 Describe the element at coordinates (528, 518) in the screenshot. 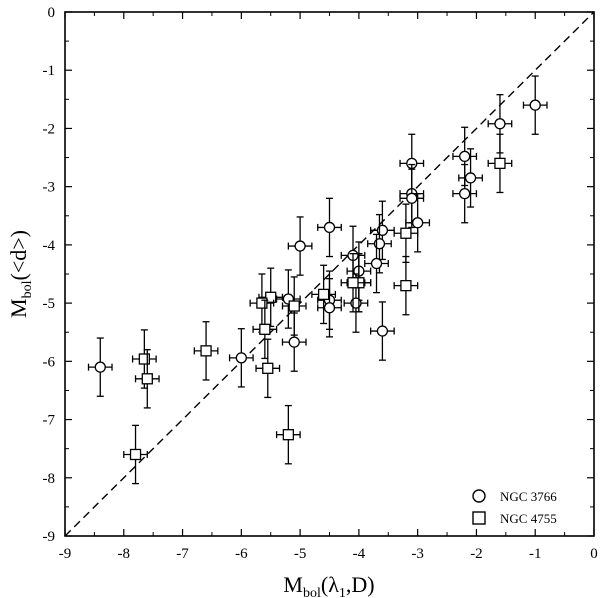

I see `legend-label-ngc4755: NGC 4755` at that location.